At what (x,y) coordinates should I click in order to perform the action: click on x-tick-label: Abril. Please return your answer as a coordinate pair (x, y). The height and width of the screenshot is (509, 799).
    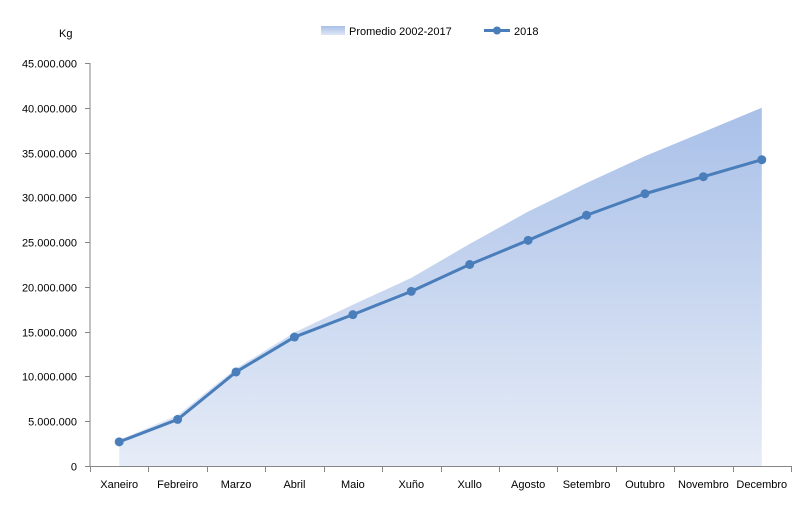
    Looking at the image, I should click on (294, 485).